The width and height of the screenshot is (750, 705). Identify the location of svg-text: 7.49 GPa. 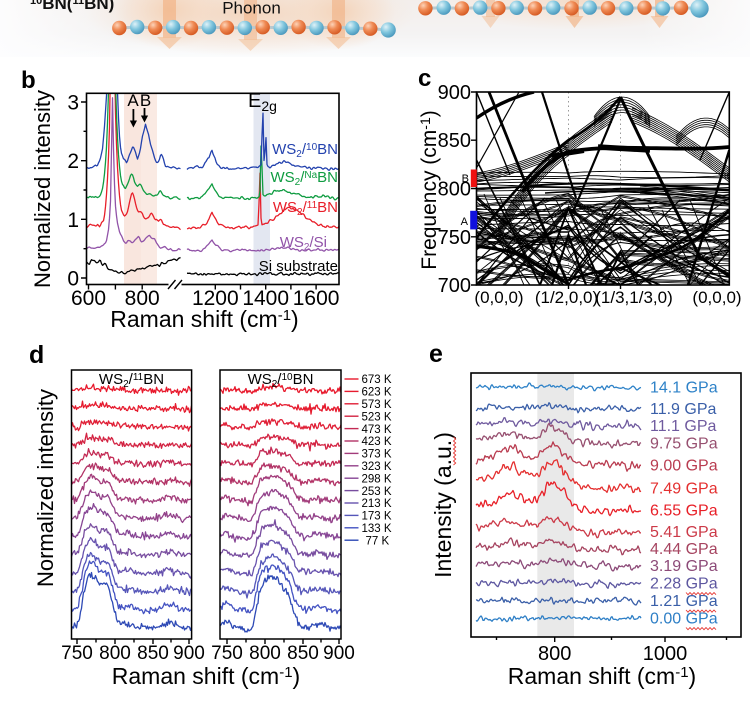
(684, 489).